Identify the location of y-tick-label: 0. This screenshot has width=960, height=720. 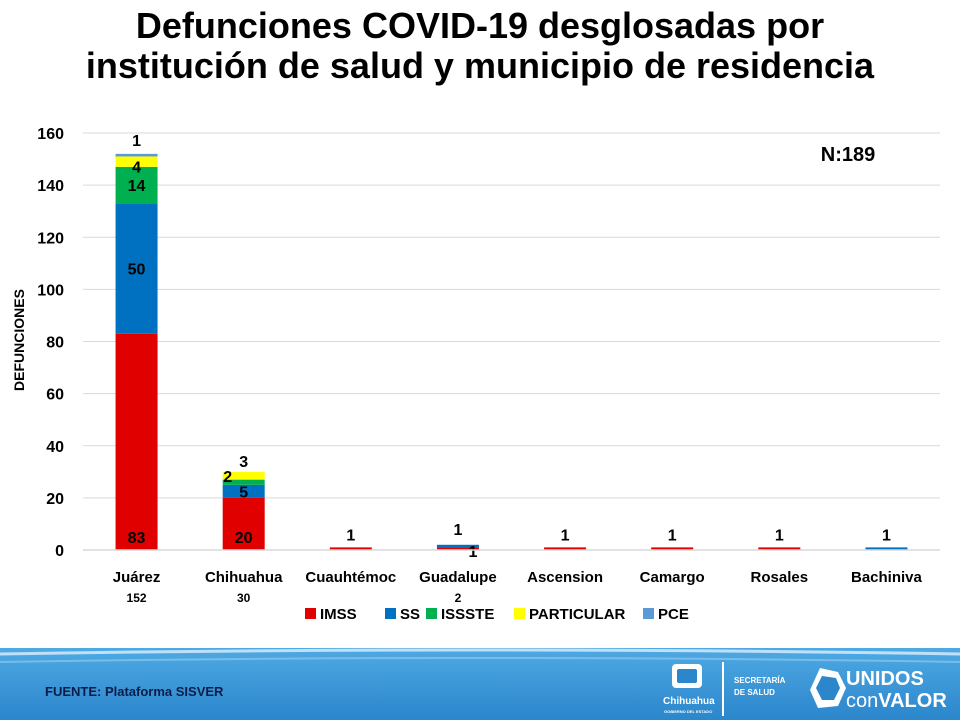
(59, 551).